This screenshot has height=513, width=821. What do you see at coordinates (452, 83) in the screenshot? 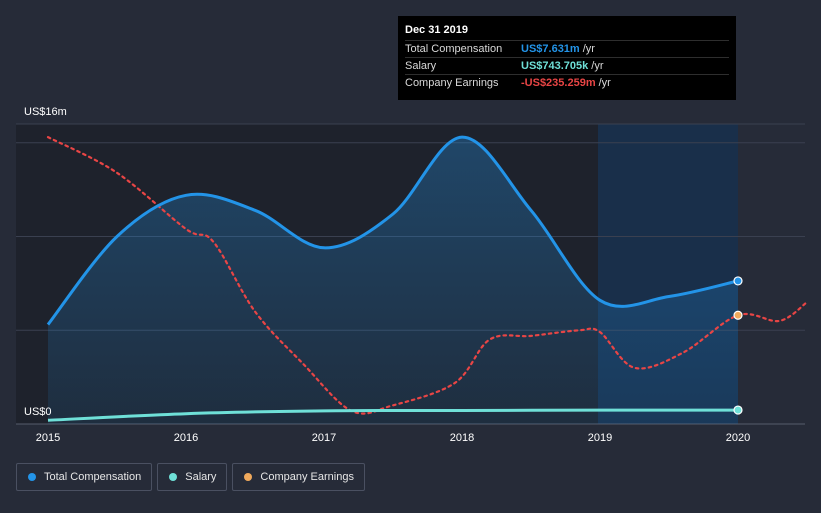
I see `tooltip-label: Company Earnings` at bounding box center [452, 83].